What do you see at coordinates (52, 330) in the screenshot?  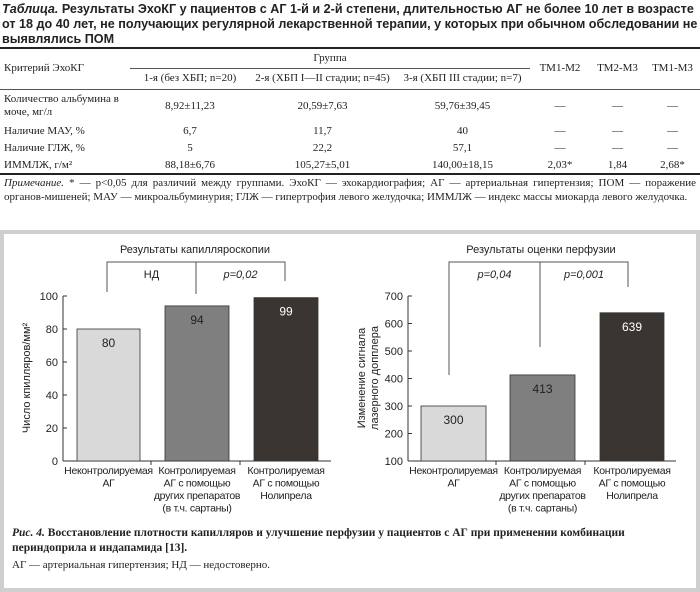 I see `y-tick-label: 80` at bounding box center [52, 330].